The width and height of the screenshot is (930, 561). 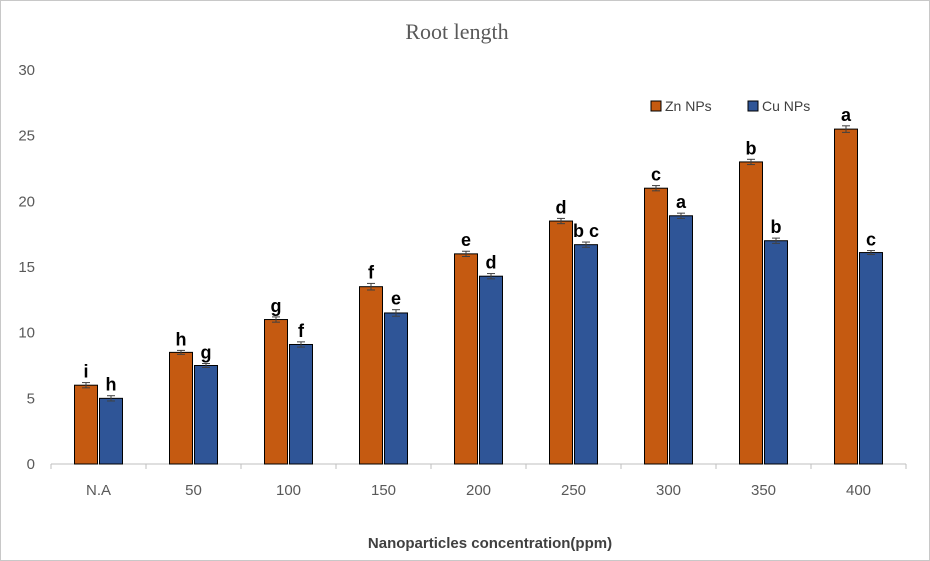 I want to click on x-tick-label: 300, so click(x=668, y=490).